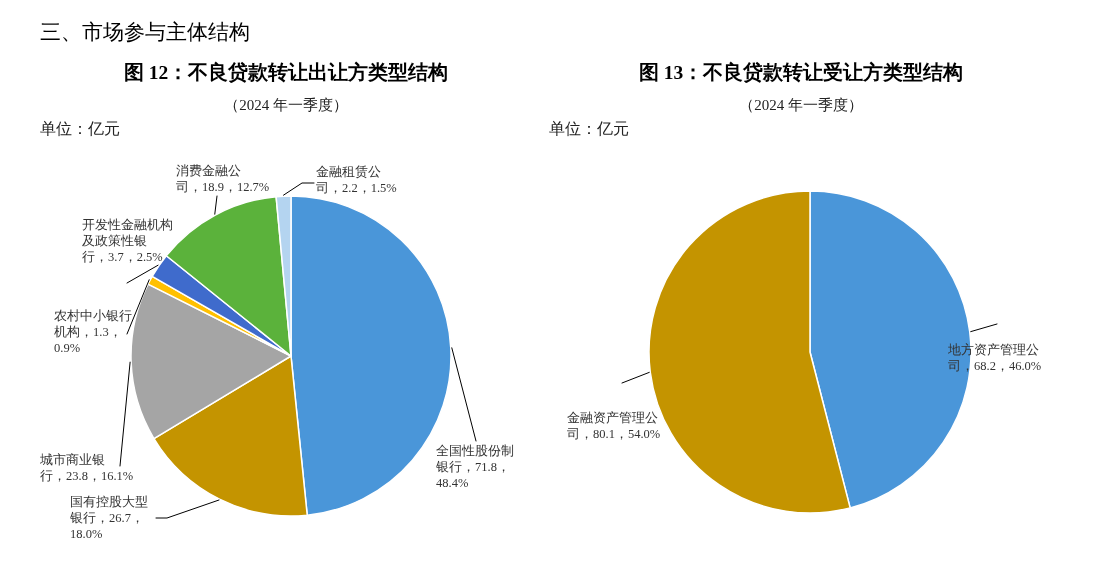 The height and width of the screenshot is (571, 1108). Describe the element at coordinates (801, 72) in the screenshot. I see `chart-title: 图 13：不良贷款转让受让方类型结构` at that location.